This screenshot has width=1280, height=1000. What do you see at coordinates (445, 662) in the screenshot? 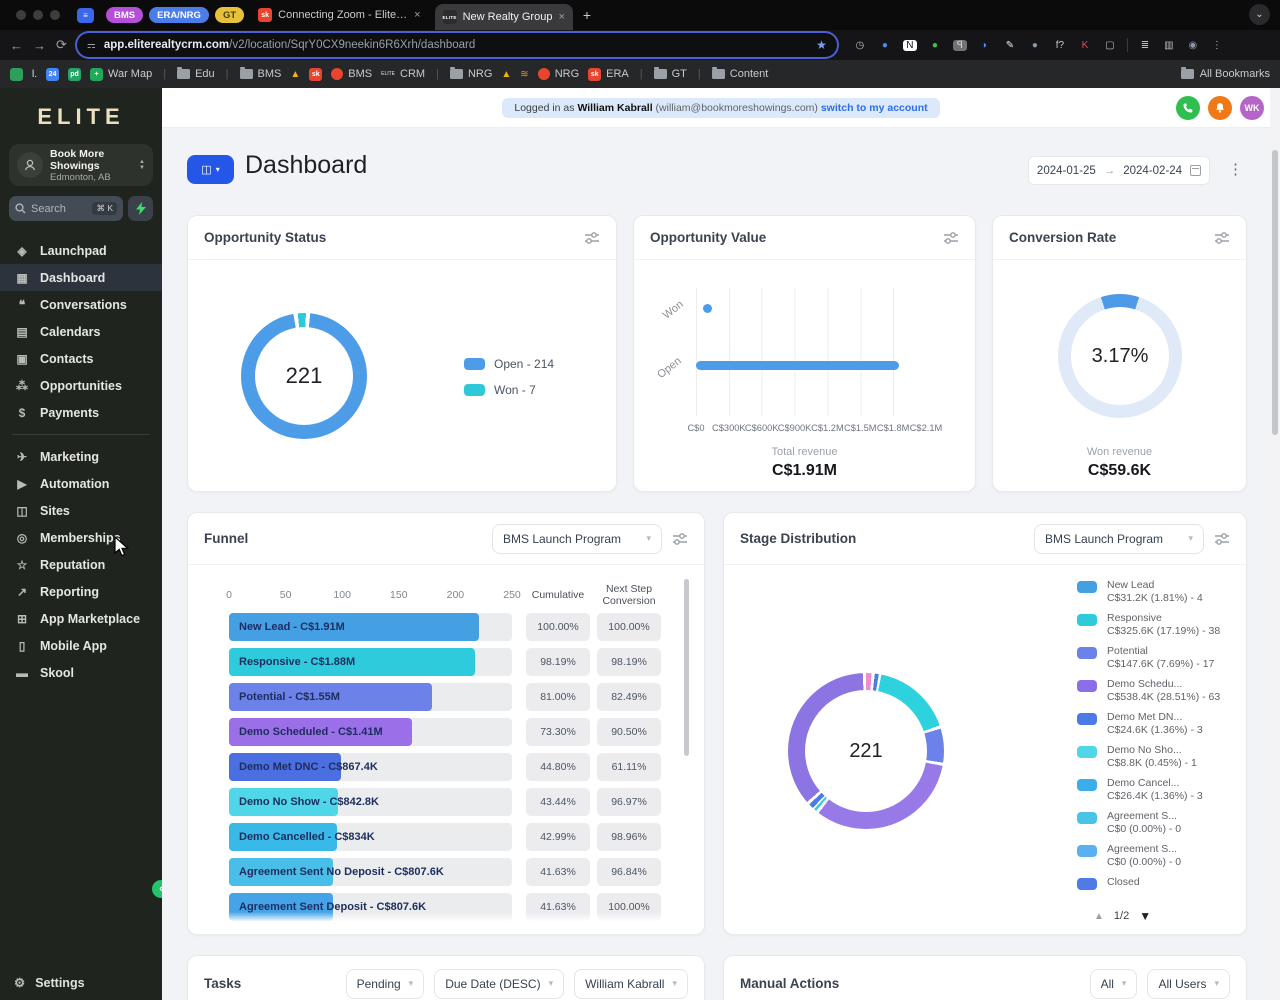
I see `funnel-row: Responsive - C$1.88M 98.19% 98.19%` at bounding box center [445, 662].